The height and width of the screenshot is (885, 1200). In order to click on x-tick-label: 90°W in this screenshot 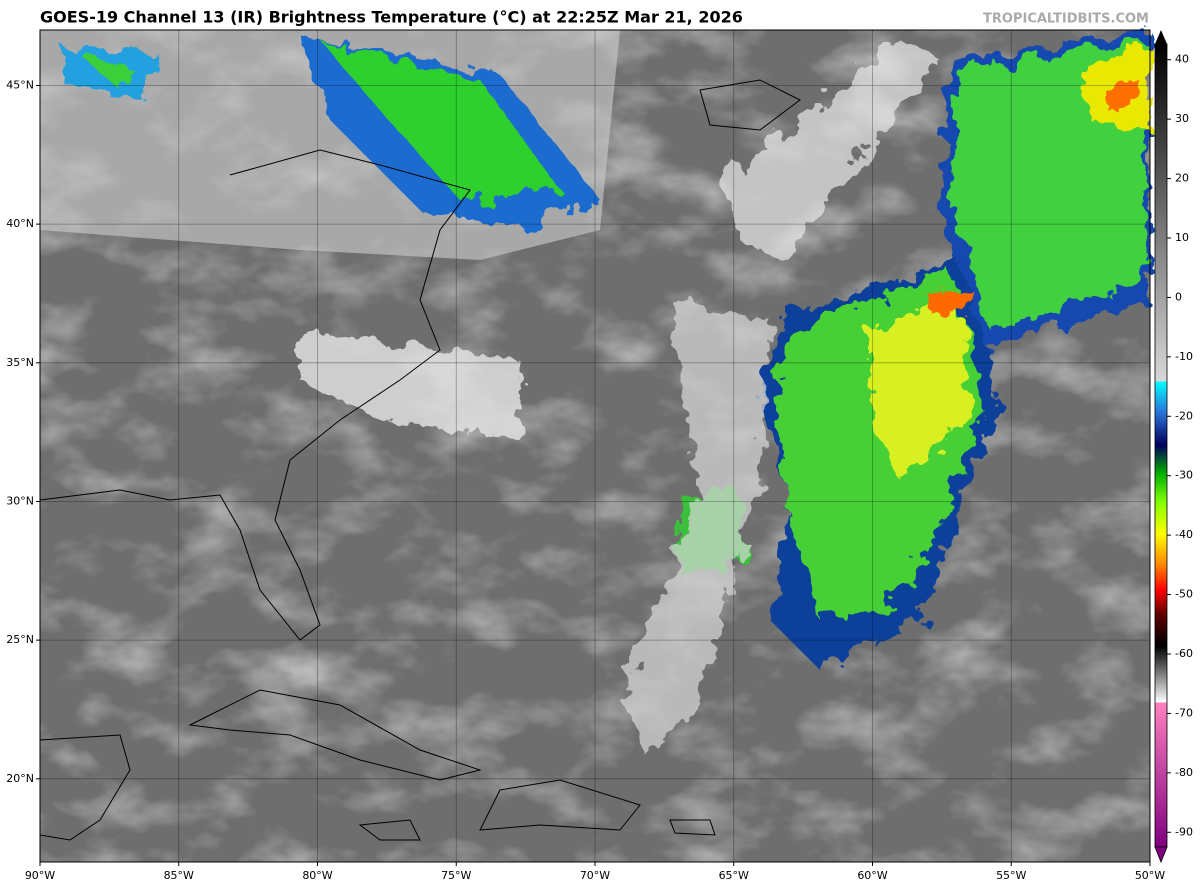, I will do `click(40, 875)`.